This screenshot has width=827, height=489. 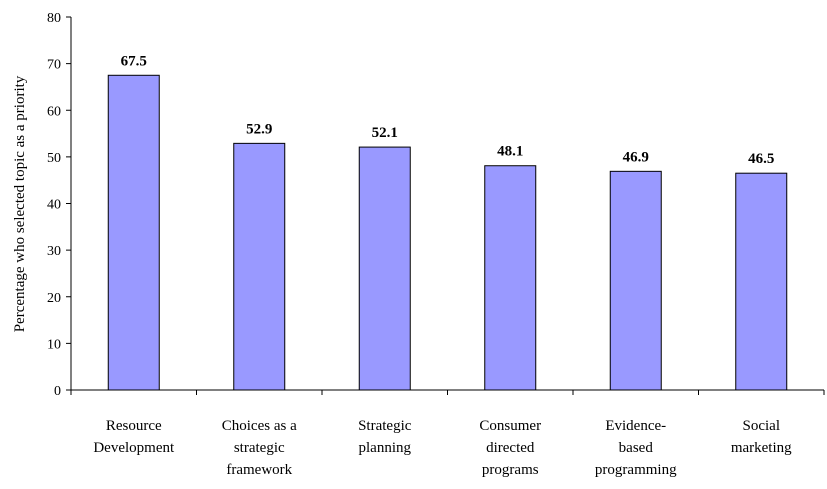 I want to click on category-label: Choices as a strategic framework, so click(x=259, y=448).